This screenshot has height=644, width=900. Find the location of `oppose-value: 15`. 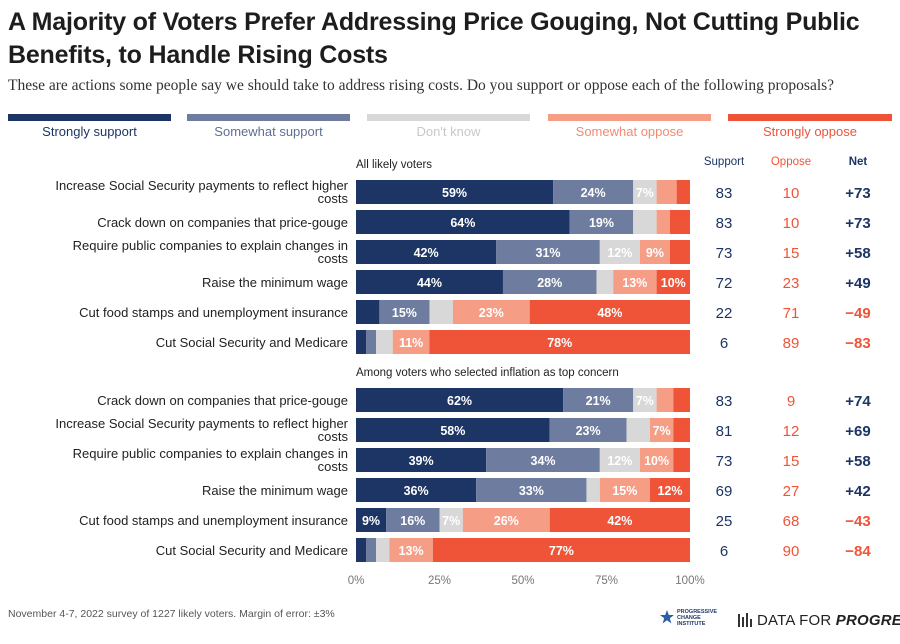

oppose-value: 15 is located at coordinates (791, 253).